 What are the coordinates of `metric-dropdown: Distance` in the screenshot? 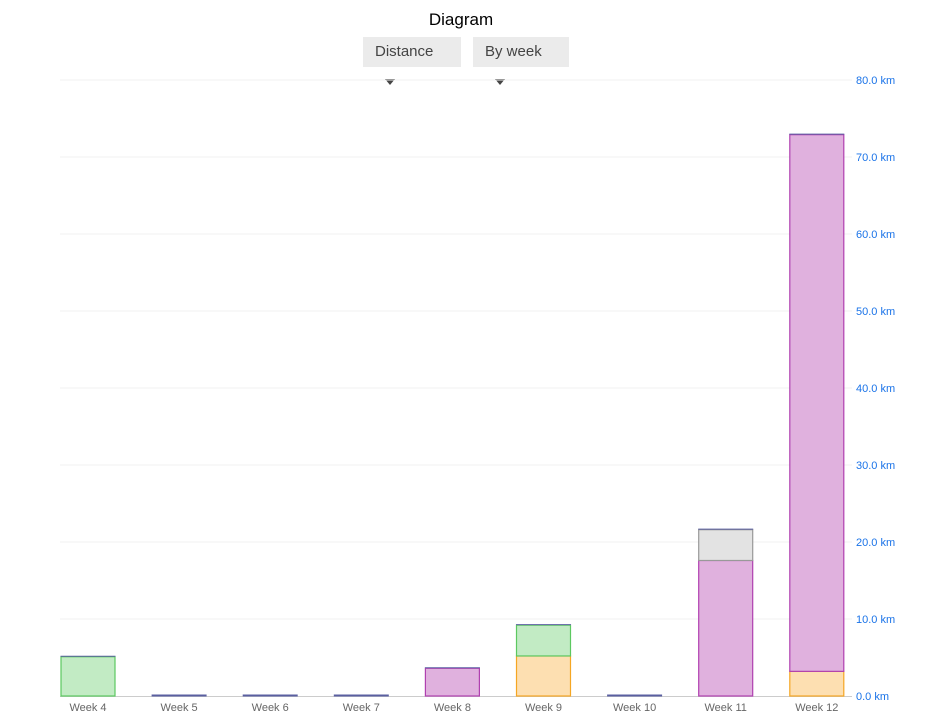 It's located at (412, 61).